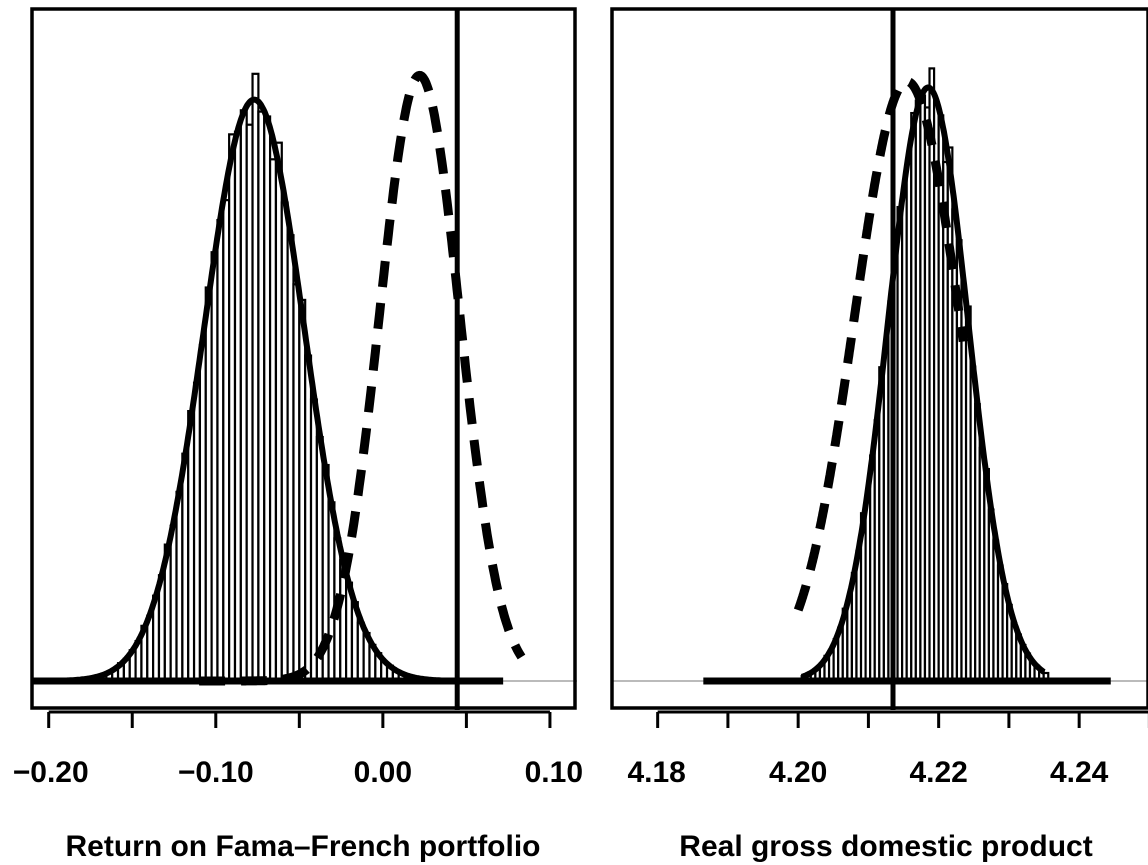 Image resolution: width=1148 pixels, height=865 pixels. Describe the element at coordinates (216, 772) in the screenshot. I see `x-tick-label: −0.10` at that location.